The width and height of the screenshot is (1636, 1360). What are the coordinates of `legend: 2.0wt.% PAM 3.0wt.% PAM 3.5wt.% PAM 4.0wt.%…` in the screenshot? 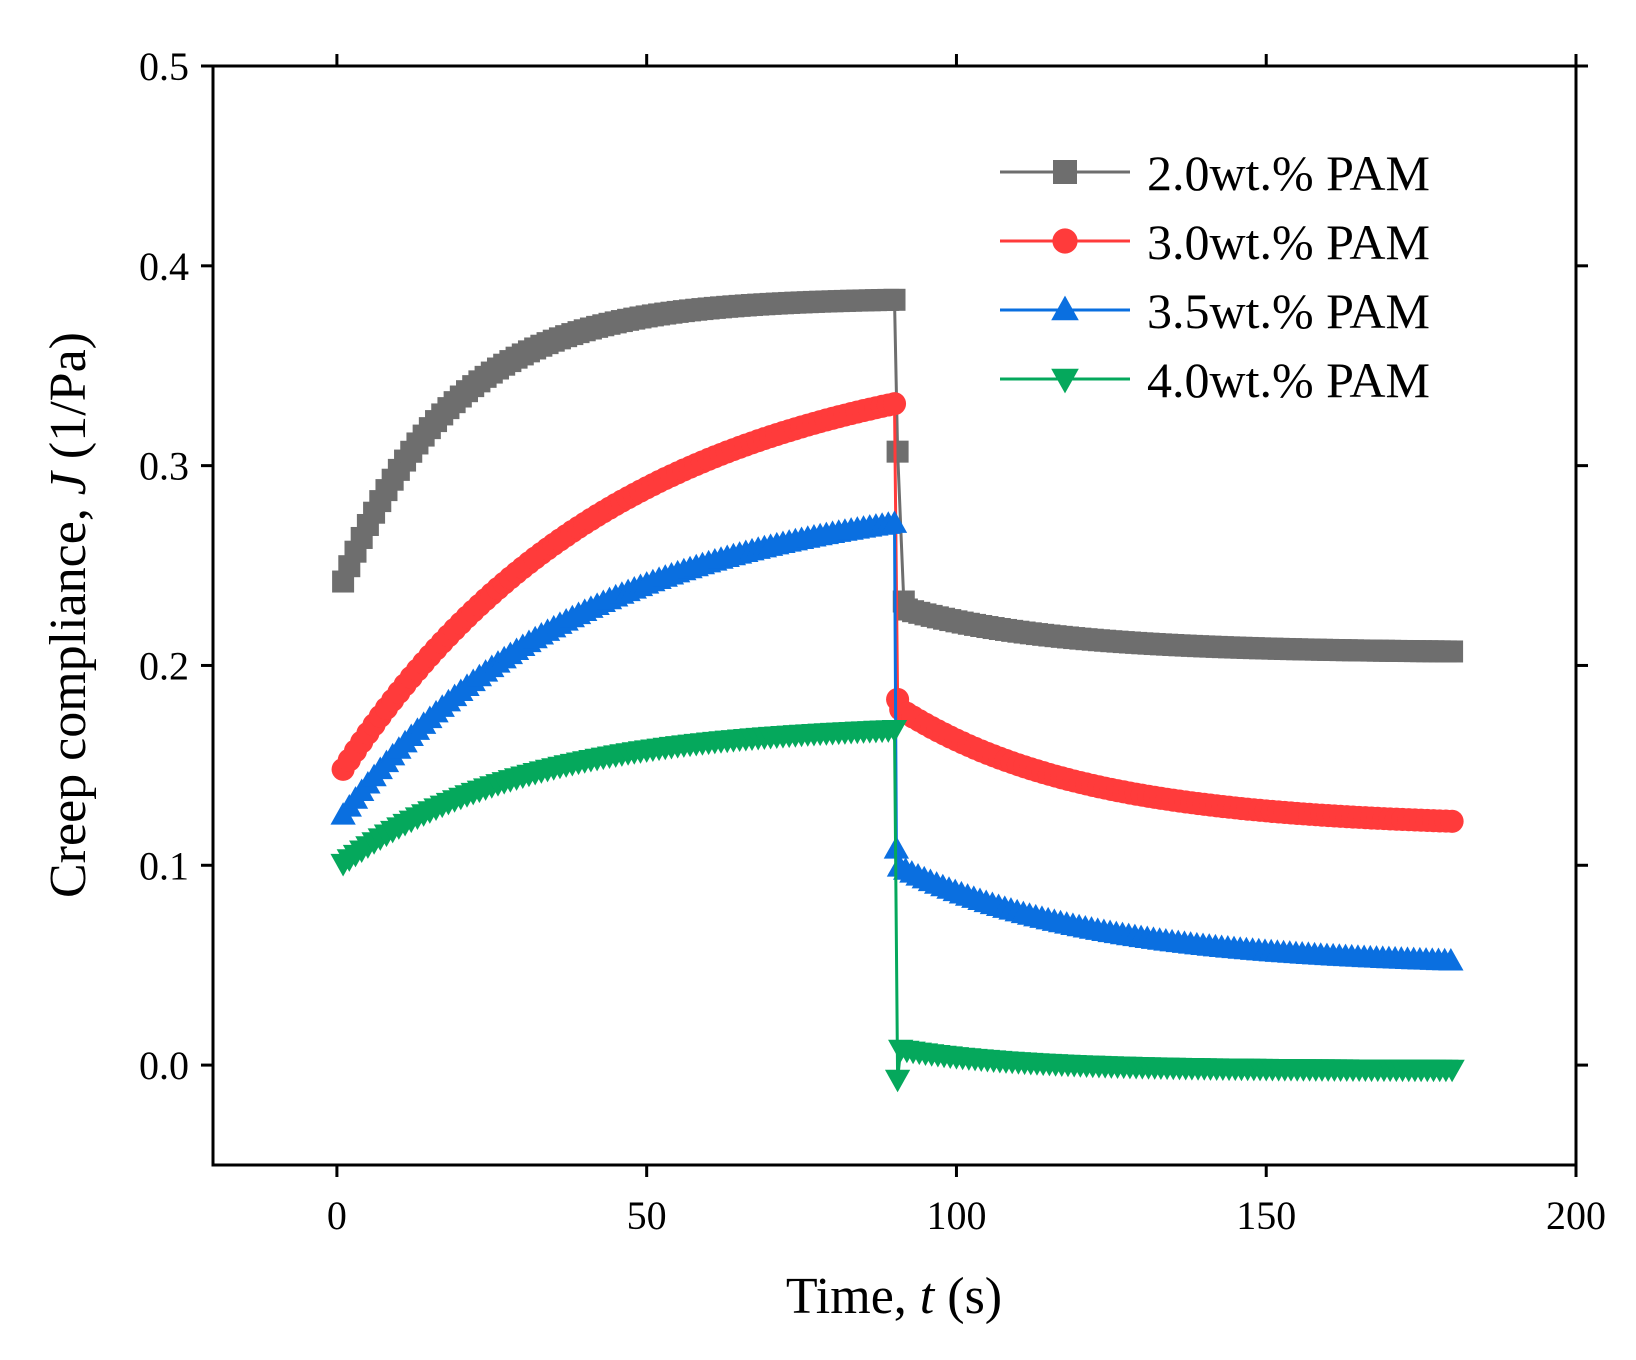 It's located at (1215, 276).